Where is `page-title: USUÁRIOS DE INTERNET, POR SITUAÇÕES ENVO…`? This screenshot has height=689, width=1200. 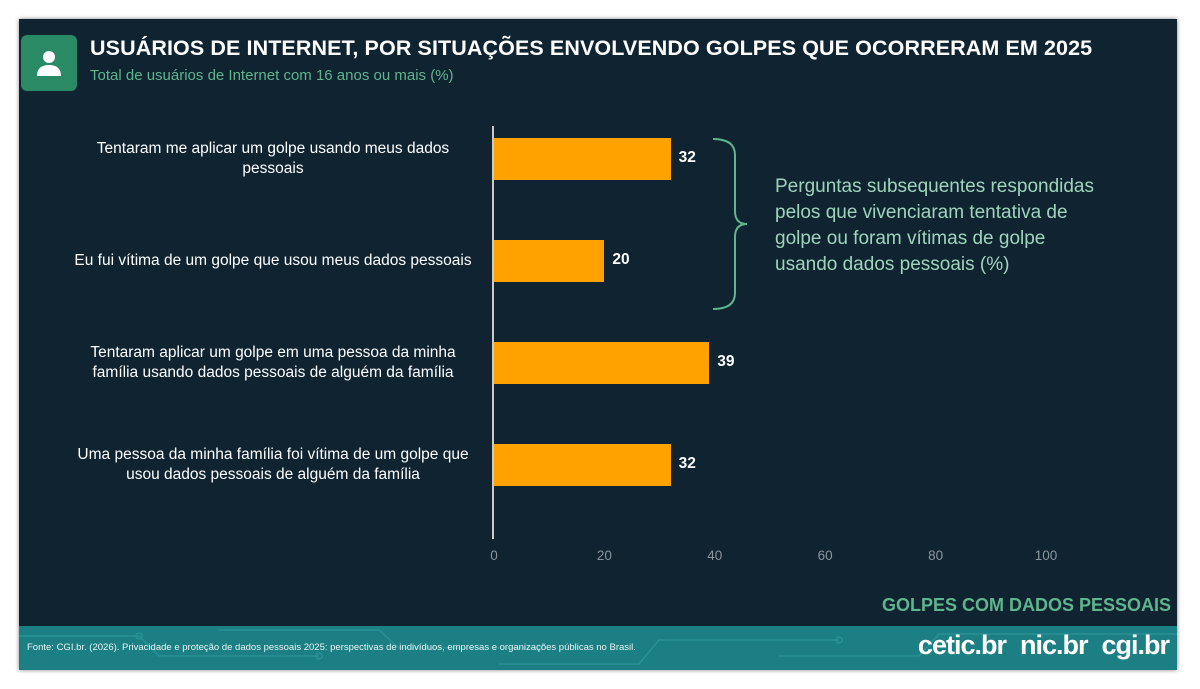 page-title: USUÁRIOS DE INTERNET, POR SITUAÇÕES ENVO… is located at coordinates (591, 48).